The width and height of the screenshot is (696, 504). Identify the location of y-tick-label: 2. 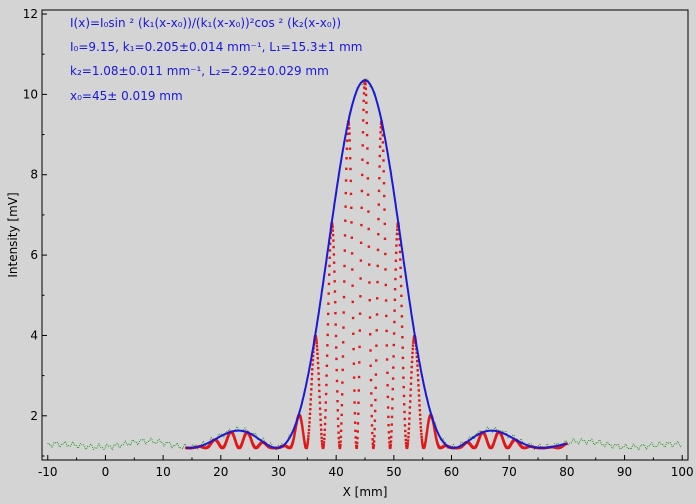
(34, 416).